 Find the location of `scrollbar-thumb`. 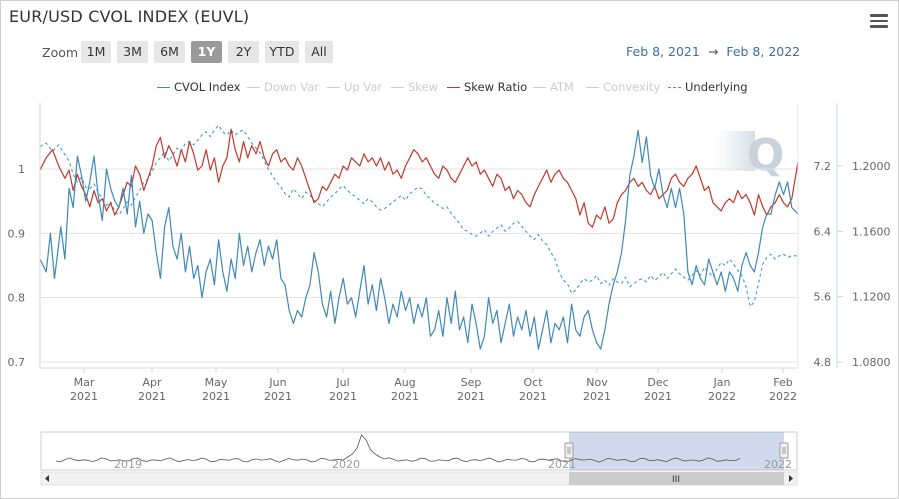

scrollbar-thumb is located at coordinates (676, 478).